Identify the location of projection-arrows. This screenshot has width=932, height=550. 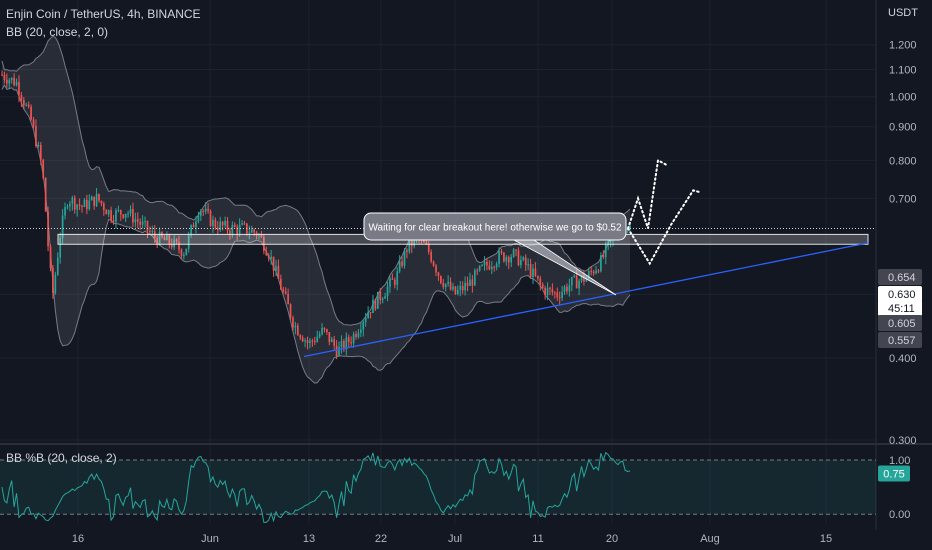
(664, 212).